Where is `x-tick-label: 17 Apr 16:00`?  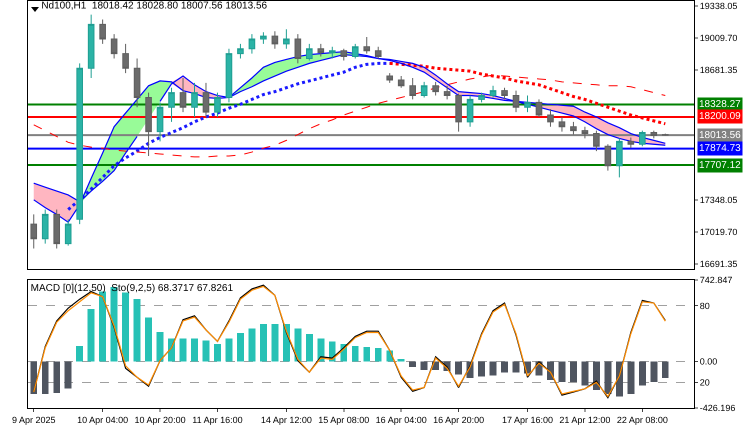
x-tick-label: 17 Apr 16:00 is located at coordinates (528, 419).